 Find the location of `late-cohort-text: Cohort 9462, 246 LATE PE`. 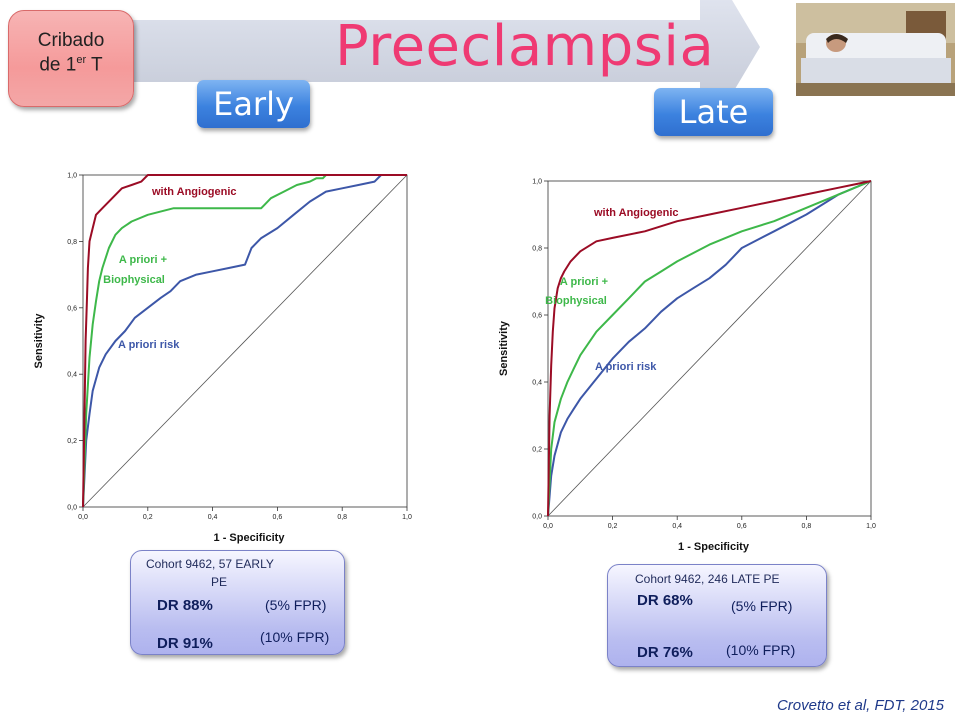

late-cohort-text: Cohort 9462, 246 LATE PE is located at coordinates (707, 579).